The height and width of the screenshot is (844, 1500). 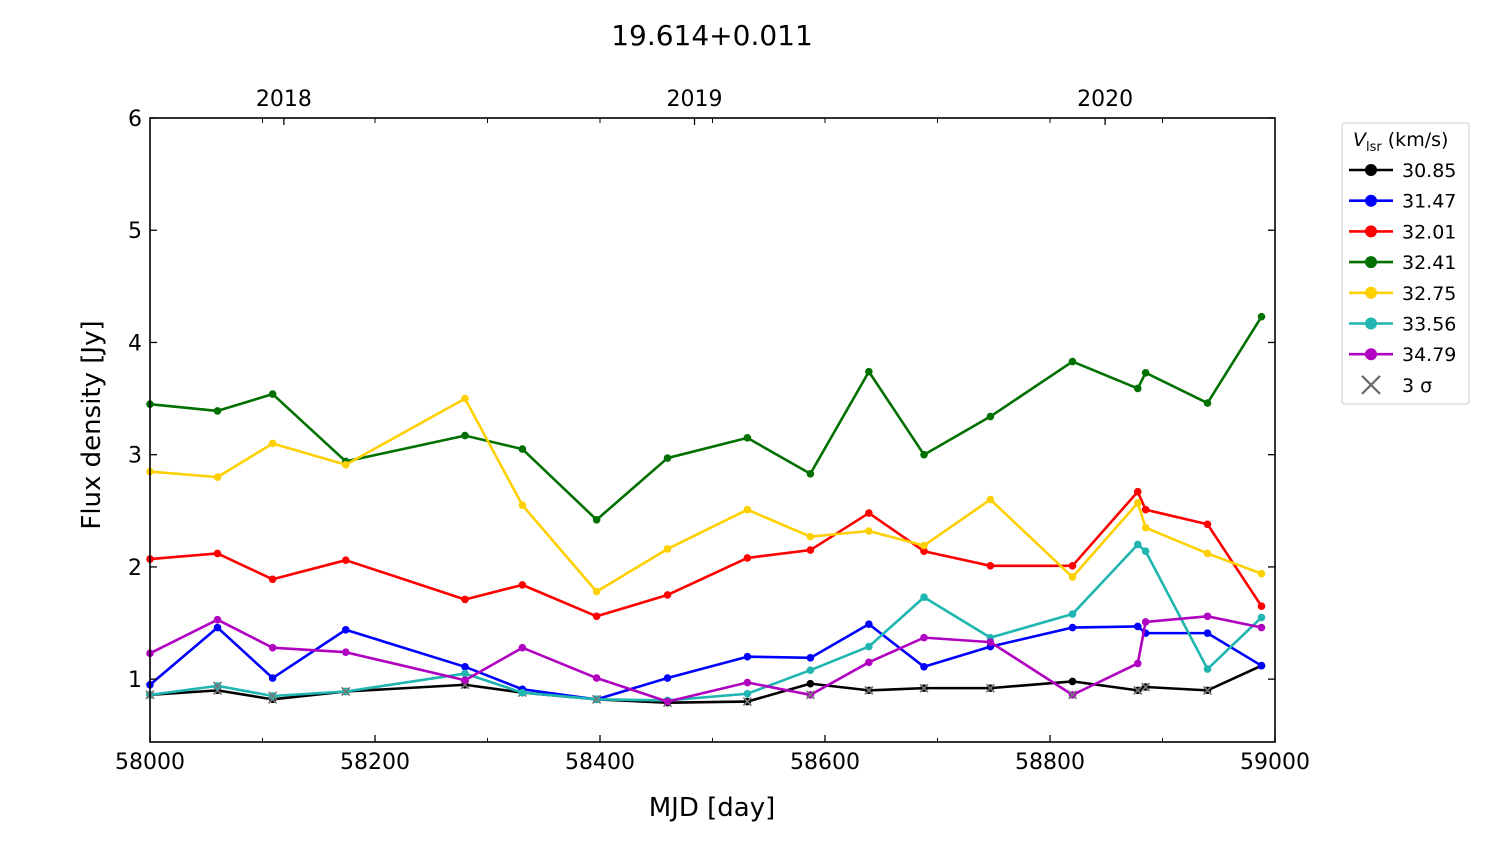 I want to click on legend-label: 34.79, so click(x=1429, y=355).